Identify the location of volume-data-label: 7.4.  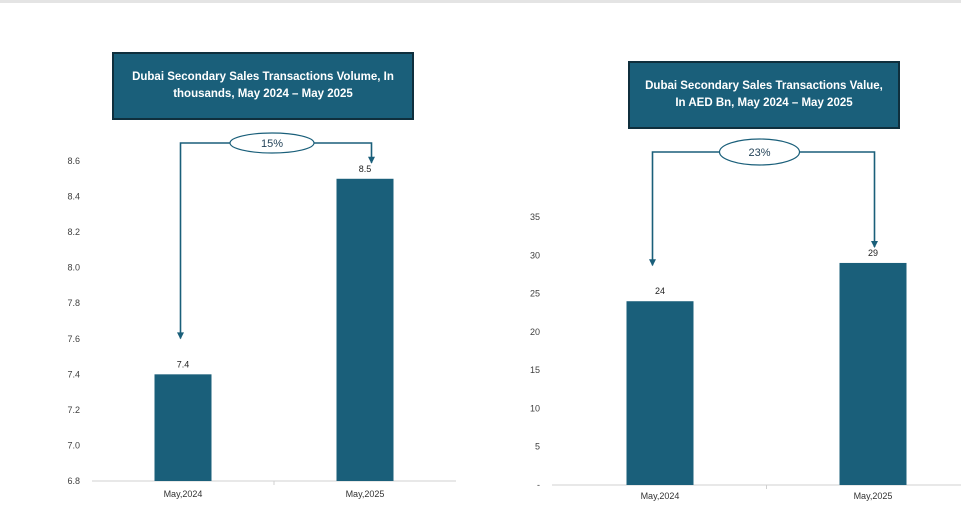
(183, 364).